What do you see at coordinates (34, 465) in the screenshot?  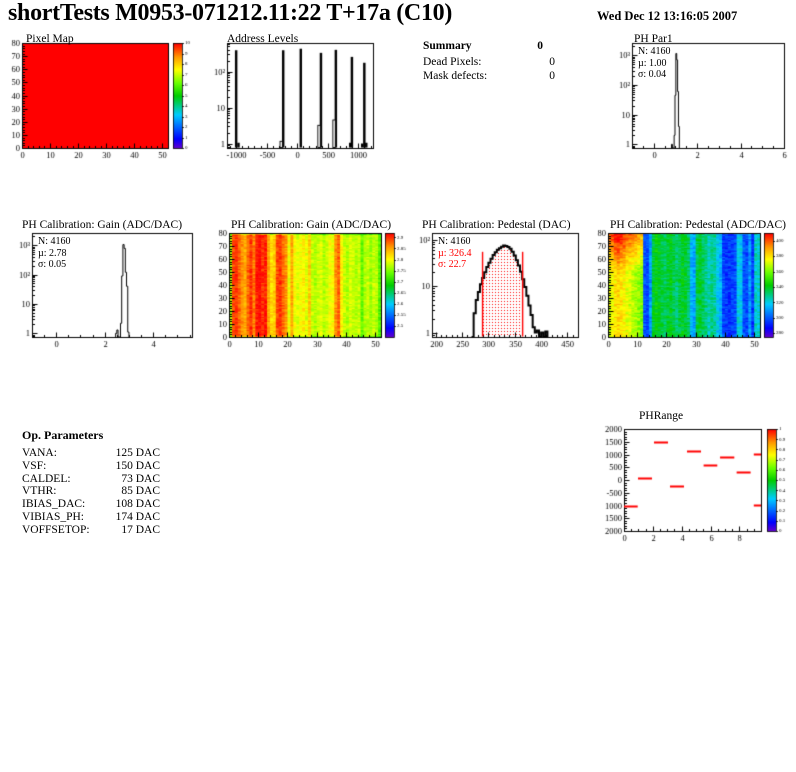 I see `op-param-label: VSF:` at bounding box center [34, 465].